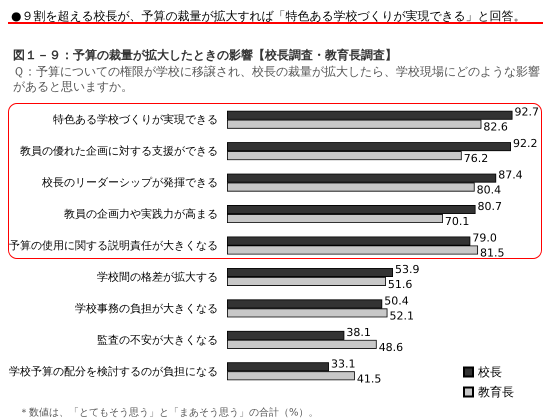  What do you see at coordinates (489, 372) in the screenshot?
I see `legend-label: 校長` at bounding box center [489, 372].